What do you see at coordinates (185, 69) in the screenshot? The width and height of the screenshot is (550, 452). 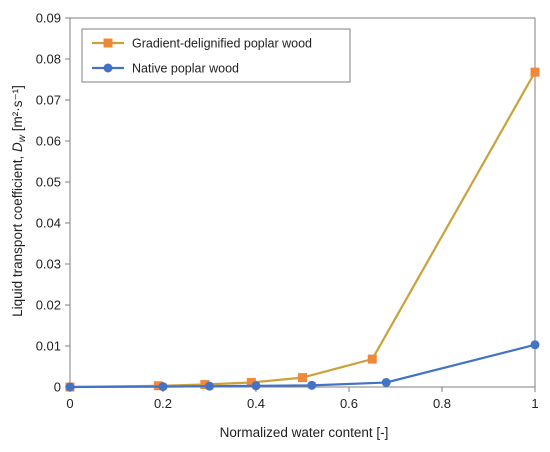 I see `legend-label: Native poplar wood` at bounding box center [185, 69].